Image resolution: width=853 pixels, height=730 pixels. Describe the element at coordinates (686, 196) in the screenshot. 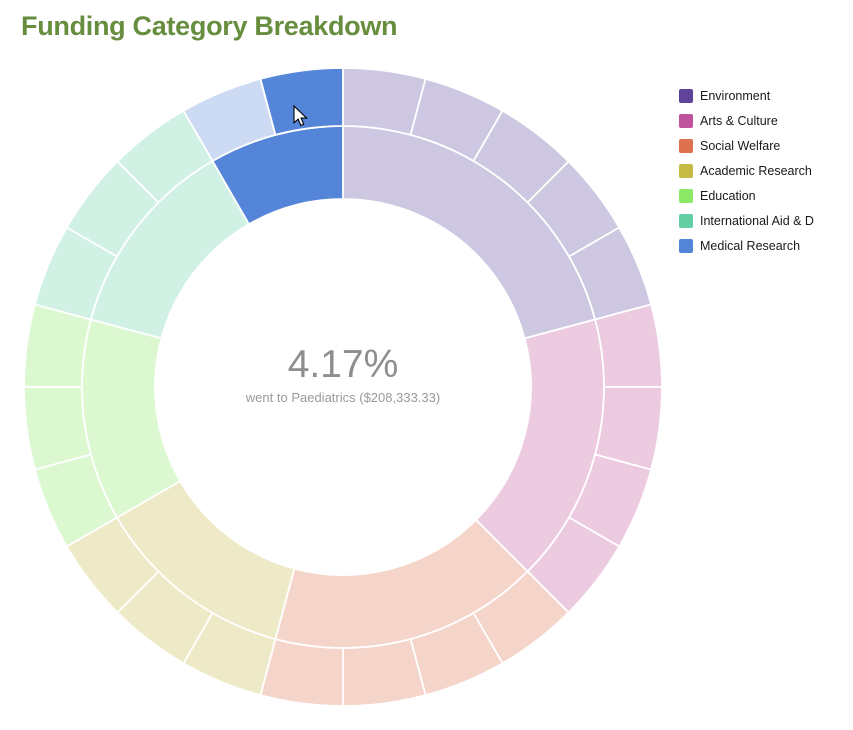

I see `education-swatch-icon` at that location.